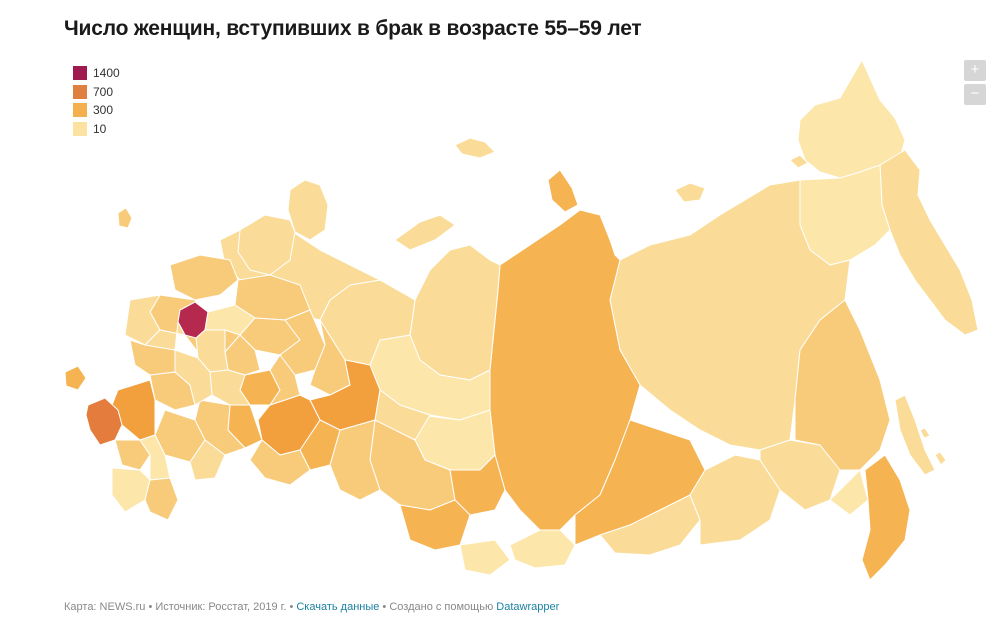 The width and height of the screenshot is (999, 624). Describe the element at coordinates (425, 232) in the screenshot. I see `region-novaya-zemlya` at that location.